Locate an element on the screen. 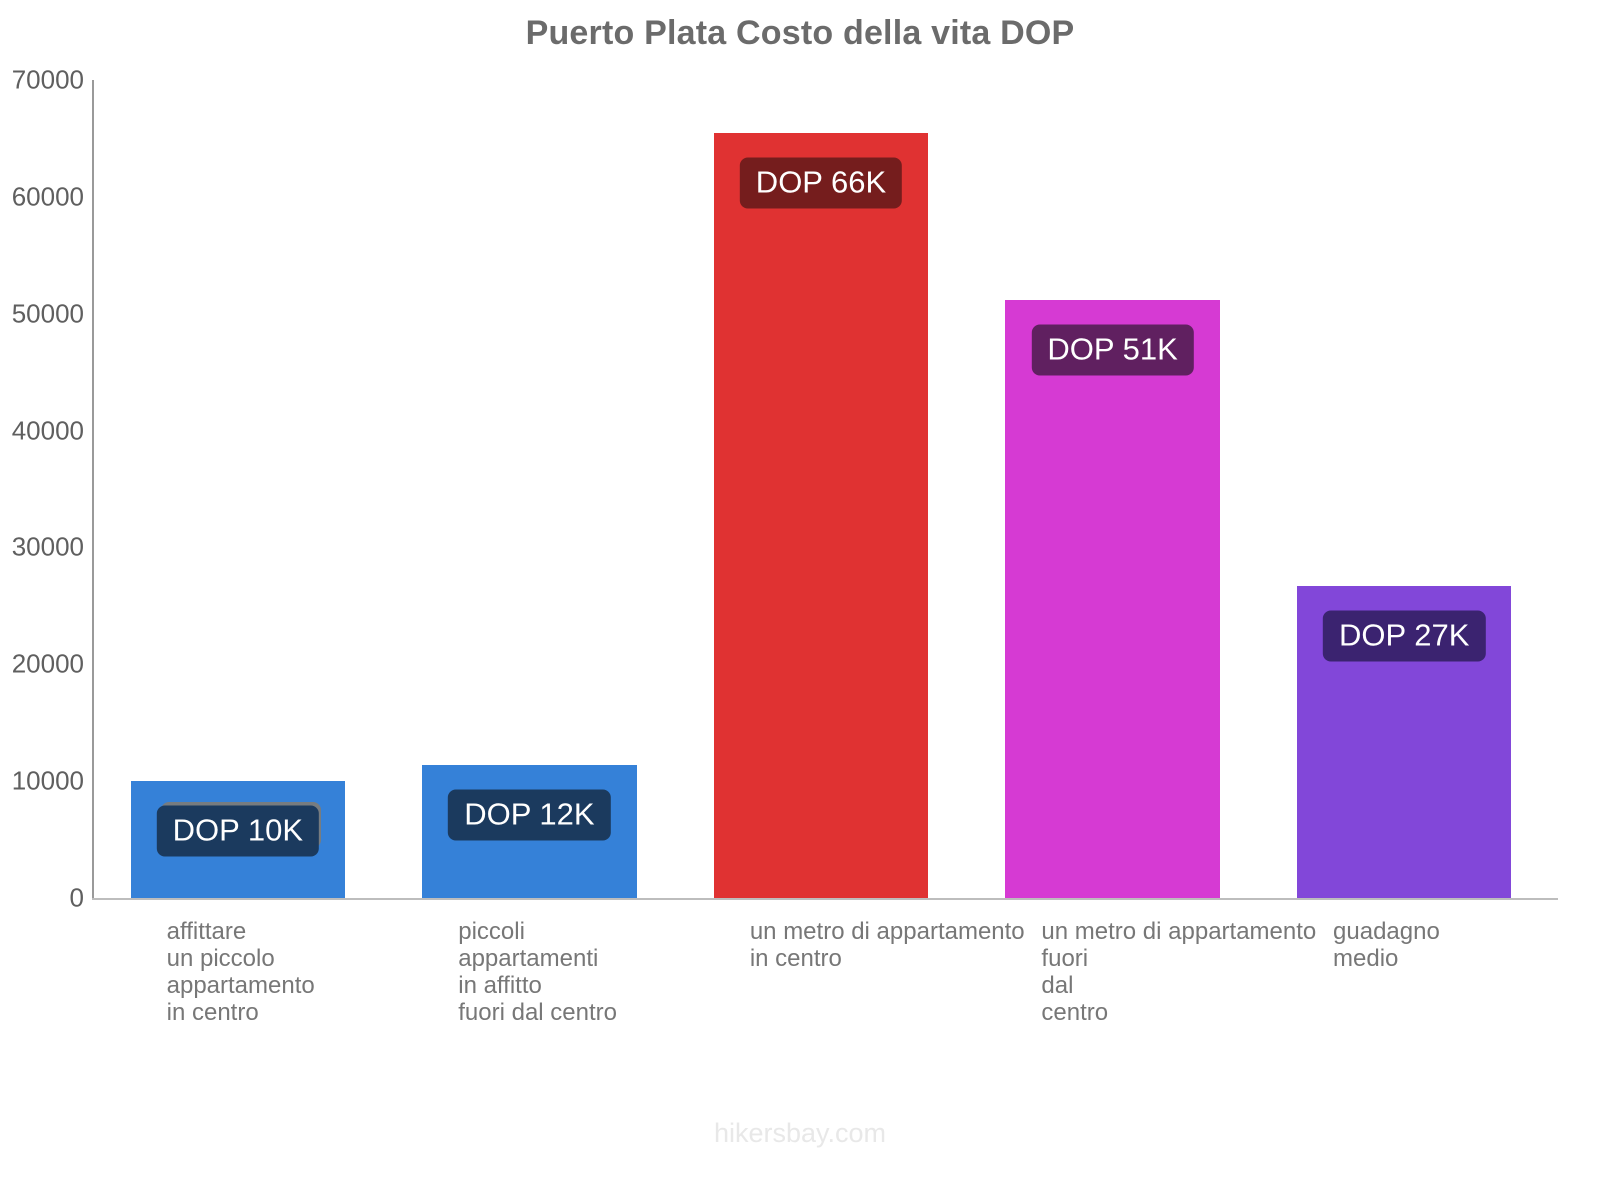 The width and height of the screenshot is (1600, 1200). y-axis-tick-label: 20000 is located at coordinates (47, 663).